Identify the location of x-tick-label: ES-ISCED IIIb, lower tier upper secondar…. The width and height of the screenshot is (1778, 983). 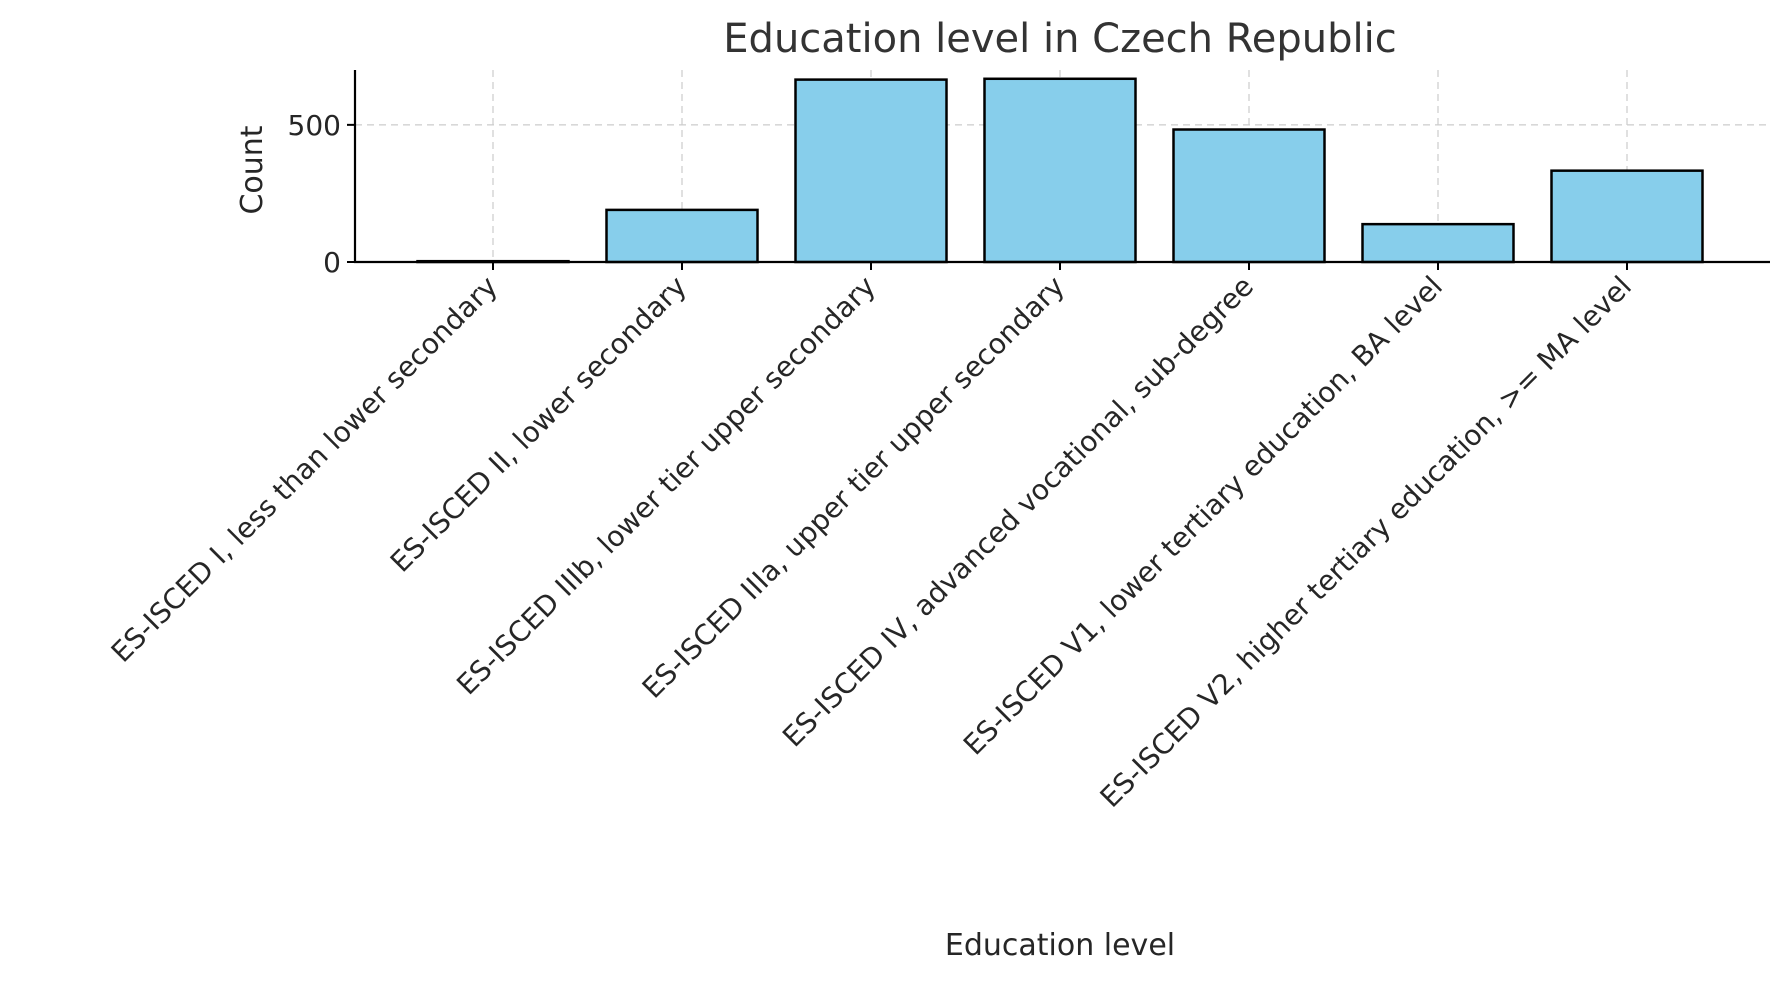
(666, 486).